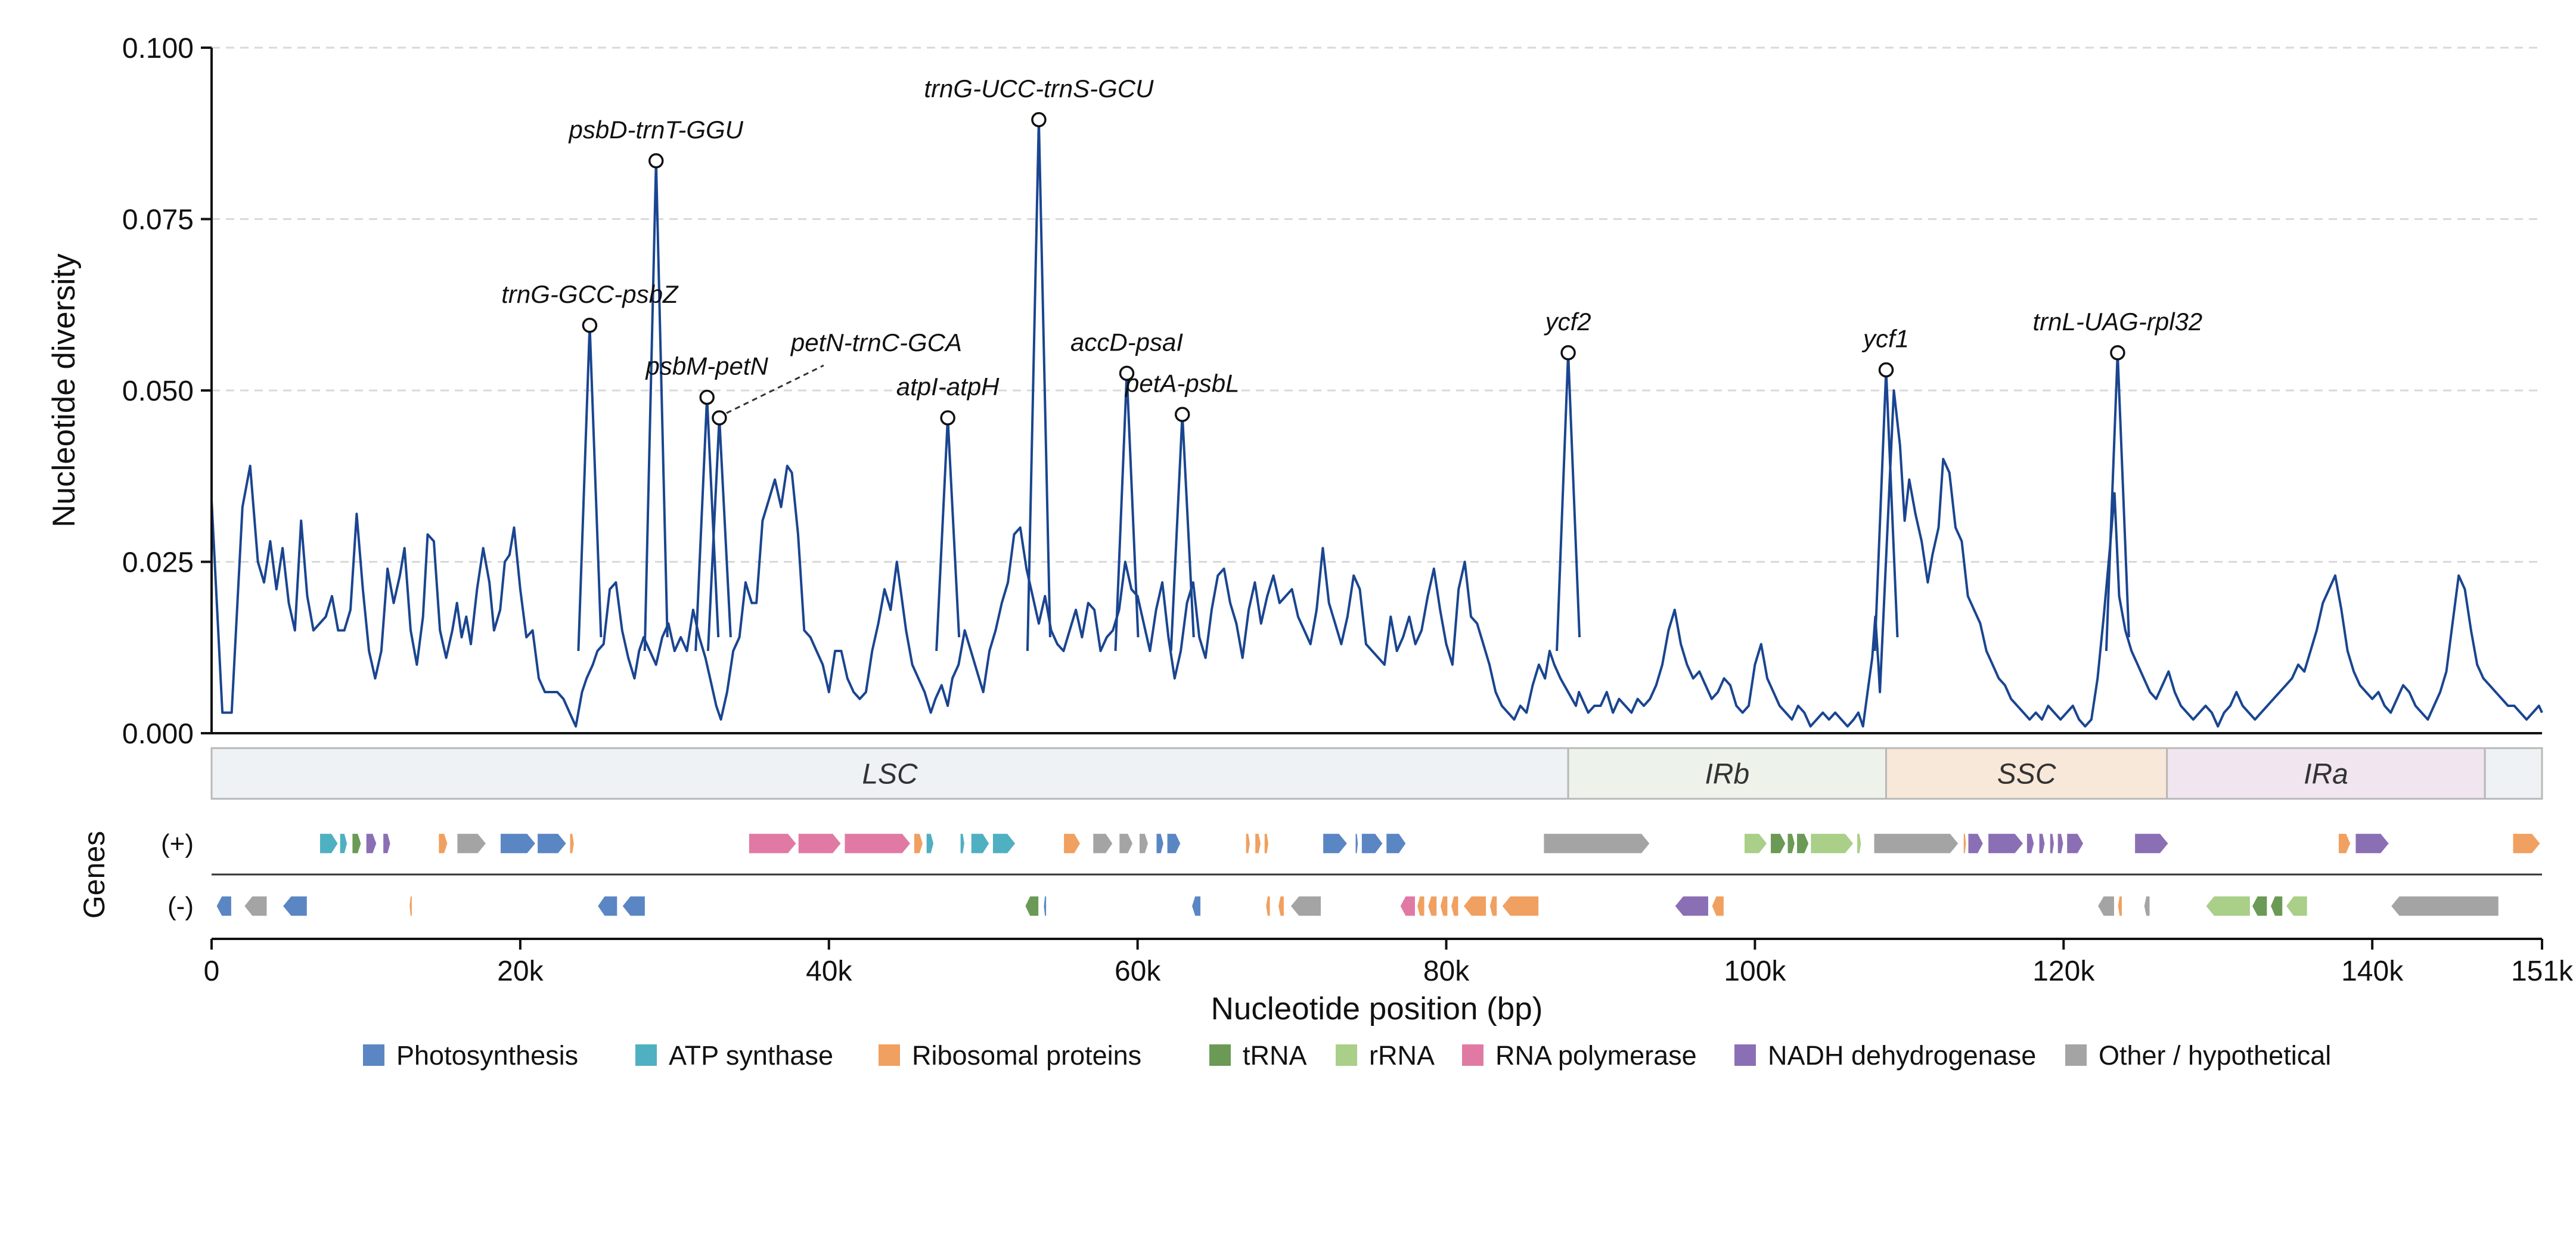 This screenshot has height=1256, width=2576. Describe the element at coordinates (2543, 972) in the screenshot. I see `x-tick-label: 151k` at that location.